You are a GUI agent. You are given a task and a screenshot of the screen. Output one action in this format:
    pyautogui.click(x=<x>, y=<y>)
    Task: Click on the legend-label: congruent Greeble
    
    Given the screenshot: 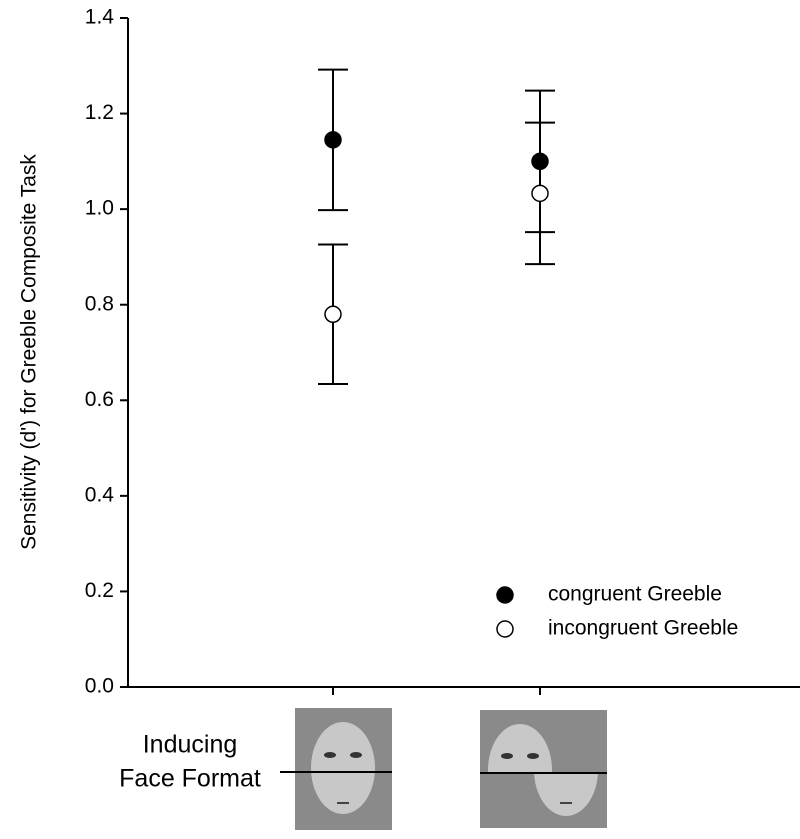 What is the action you would take?
    pyautogui.click(x=635, y=594)
    